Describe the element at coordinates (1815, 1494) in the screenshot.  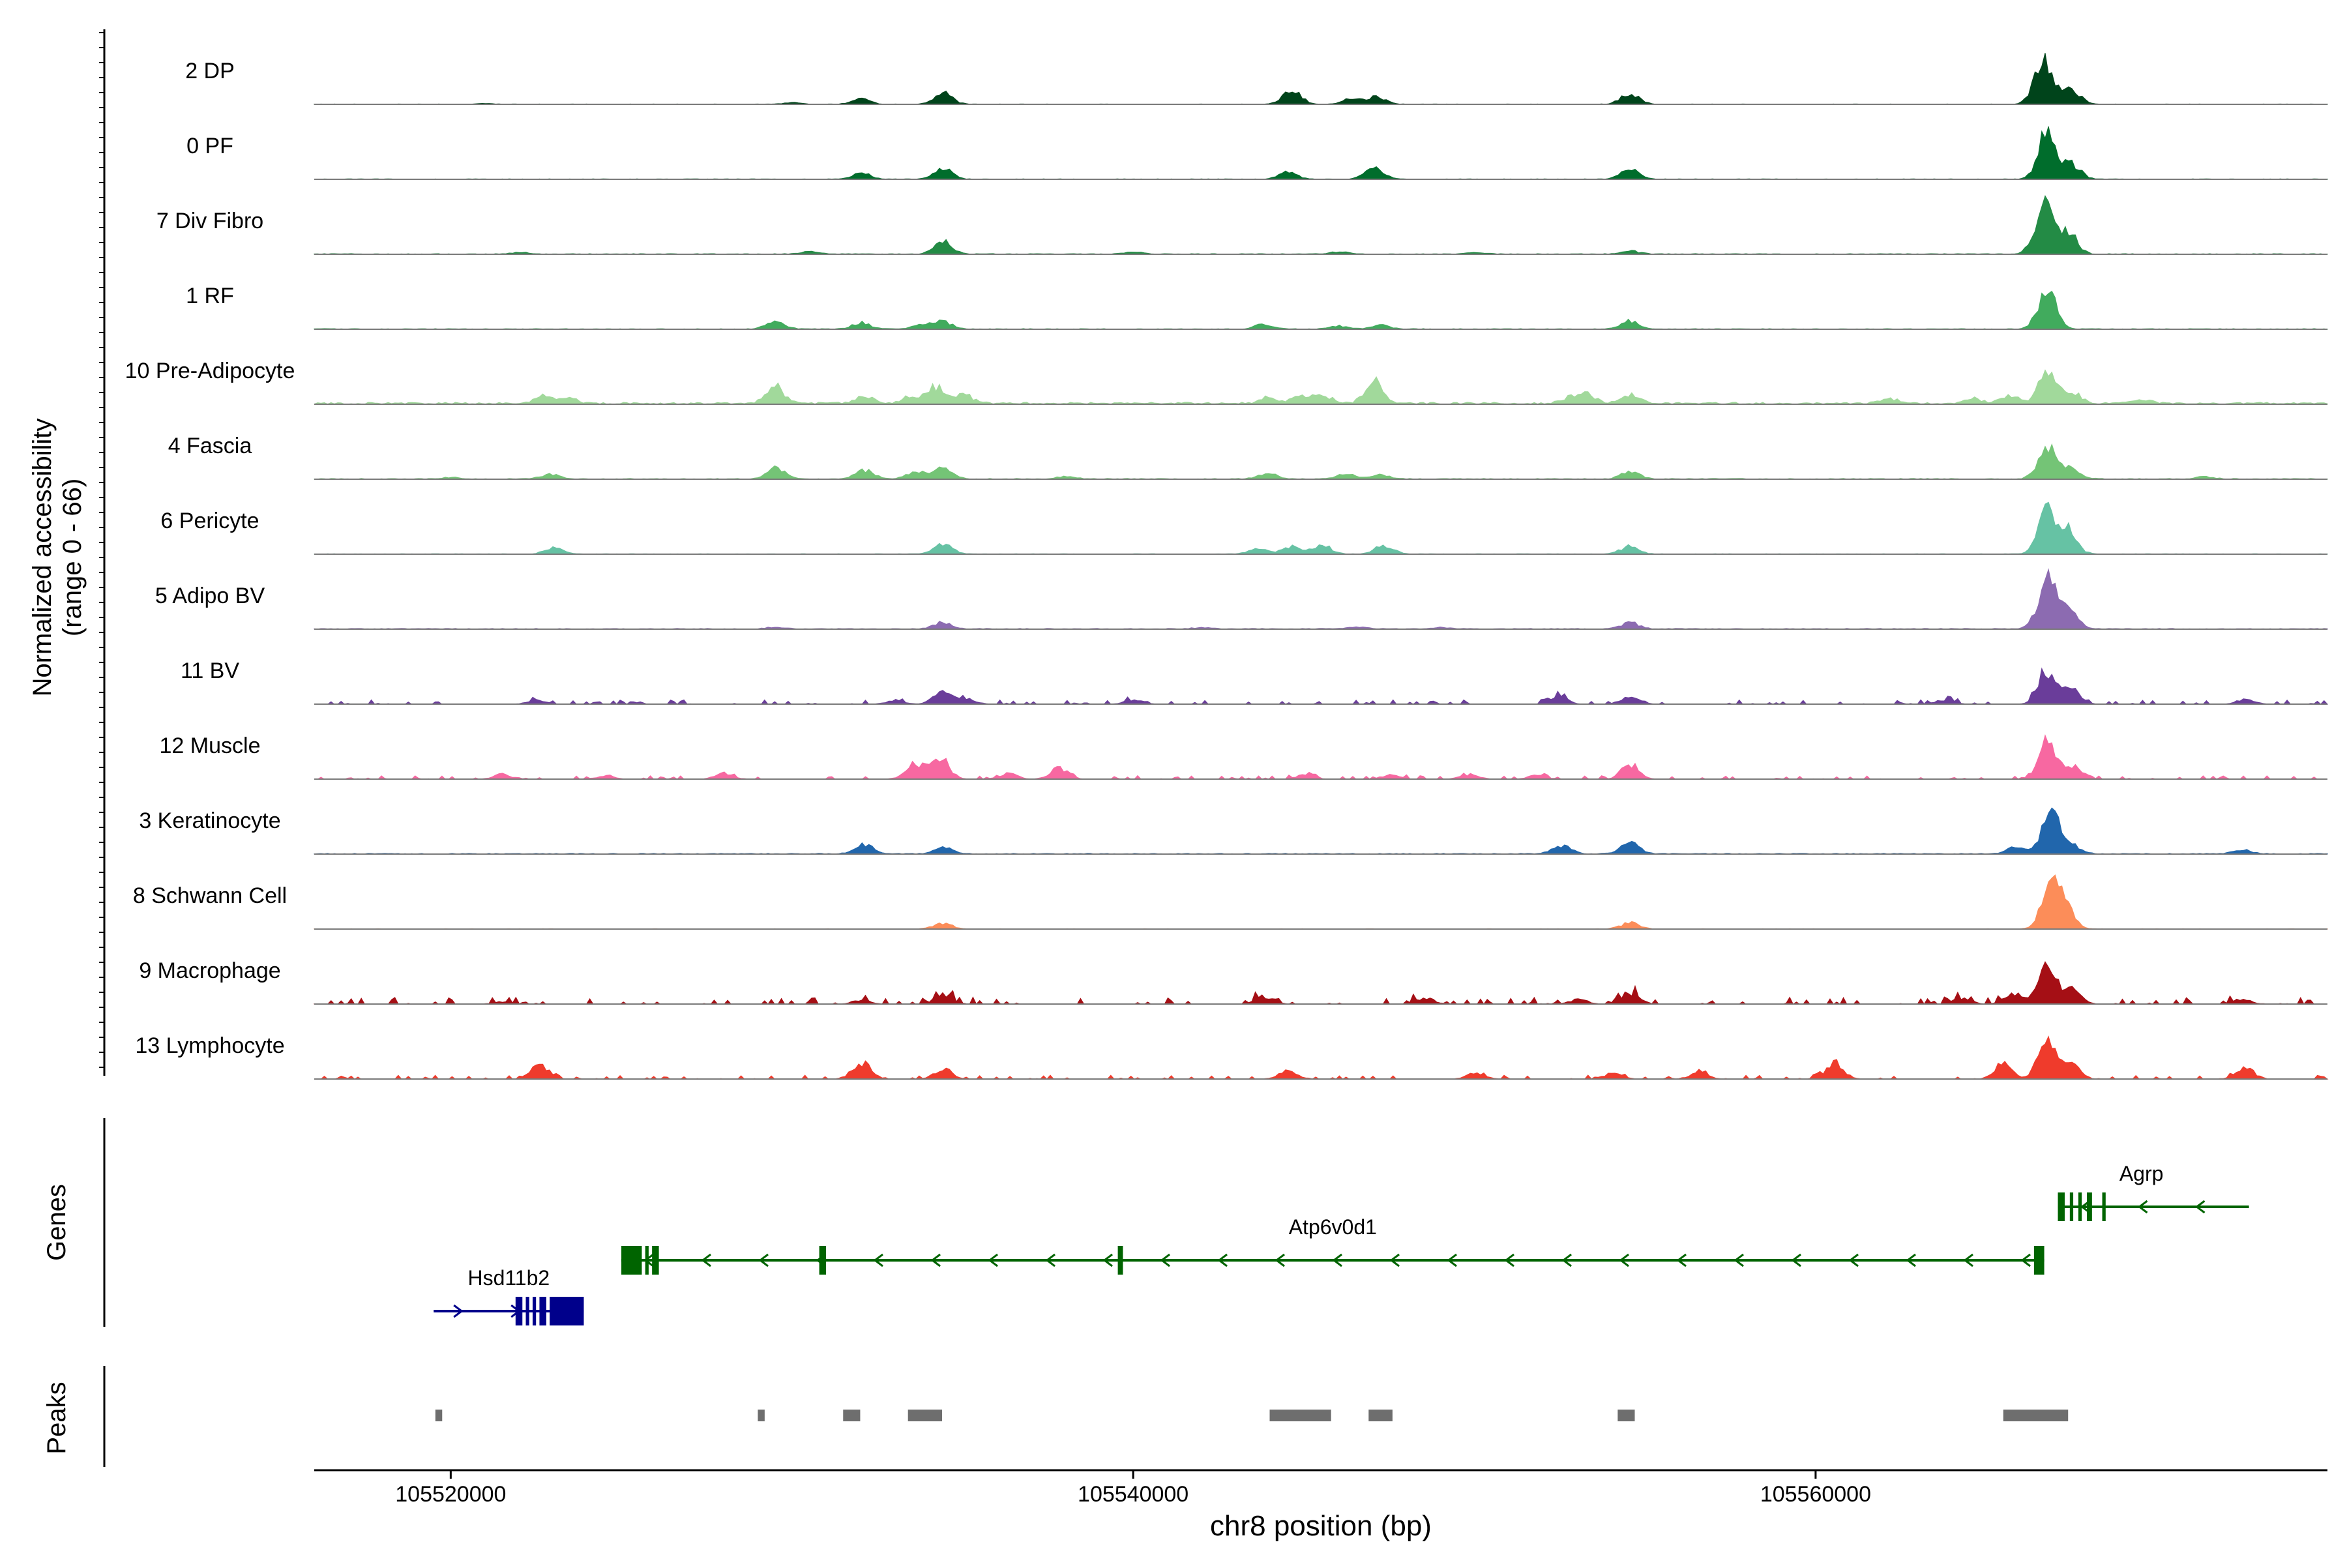
I see `x-tick-label: 105560000` at that location.